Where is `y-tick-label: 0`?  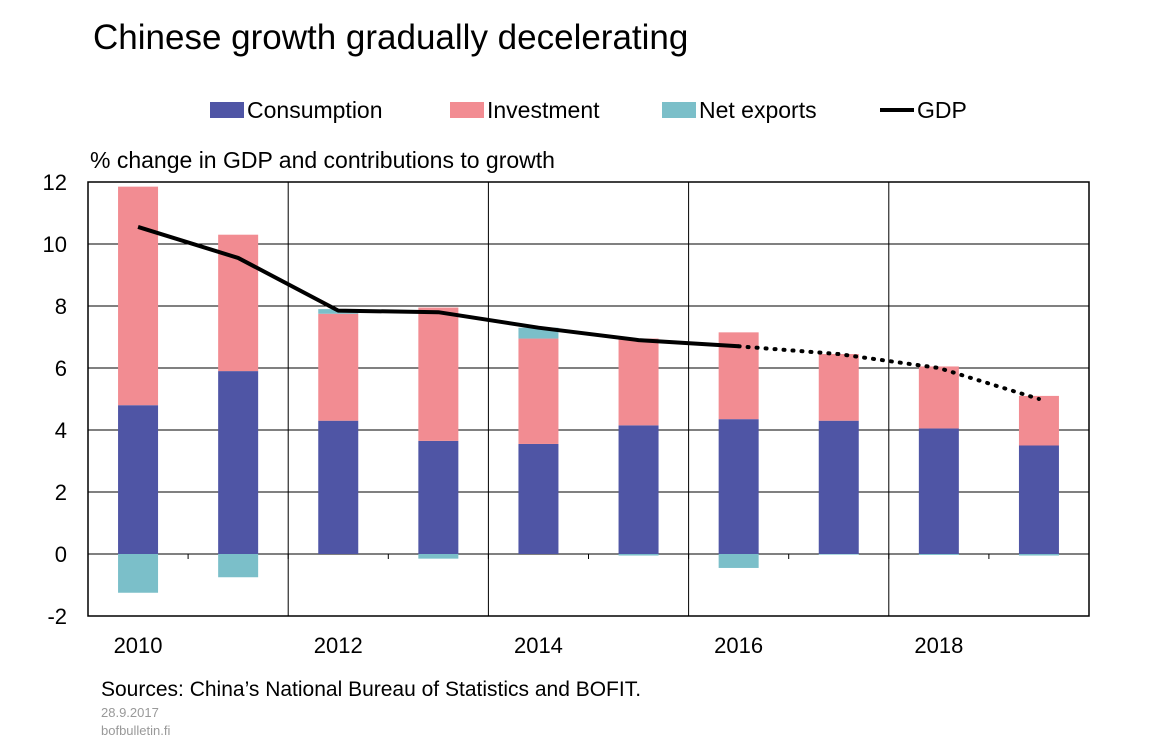
y-tick-label: 0 is located at coordinates (61, 554).